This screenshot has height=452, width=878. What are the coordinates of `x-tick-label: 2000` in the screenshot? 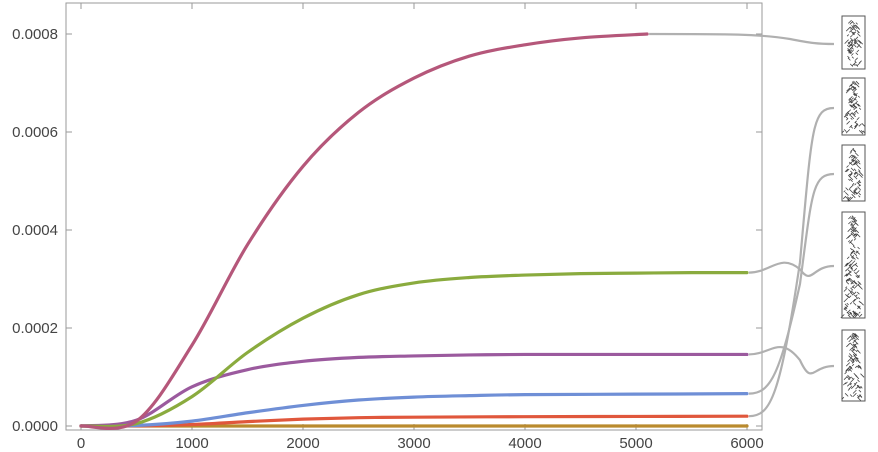 It's located at (302, 443).